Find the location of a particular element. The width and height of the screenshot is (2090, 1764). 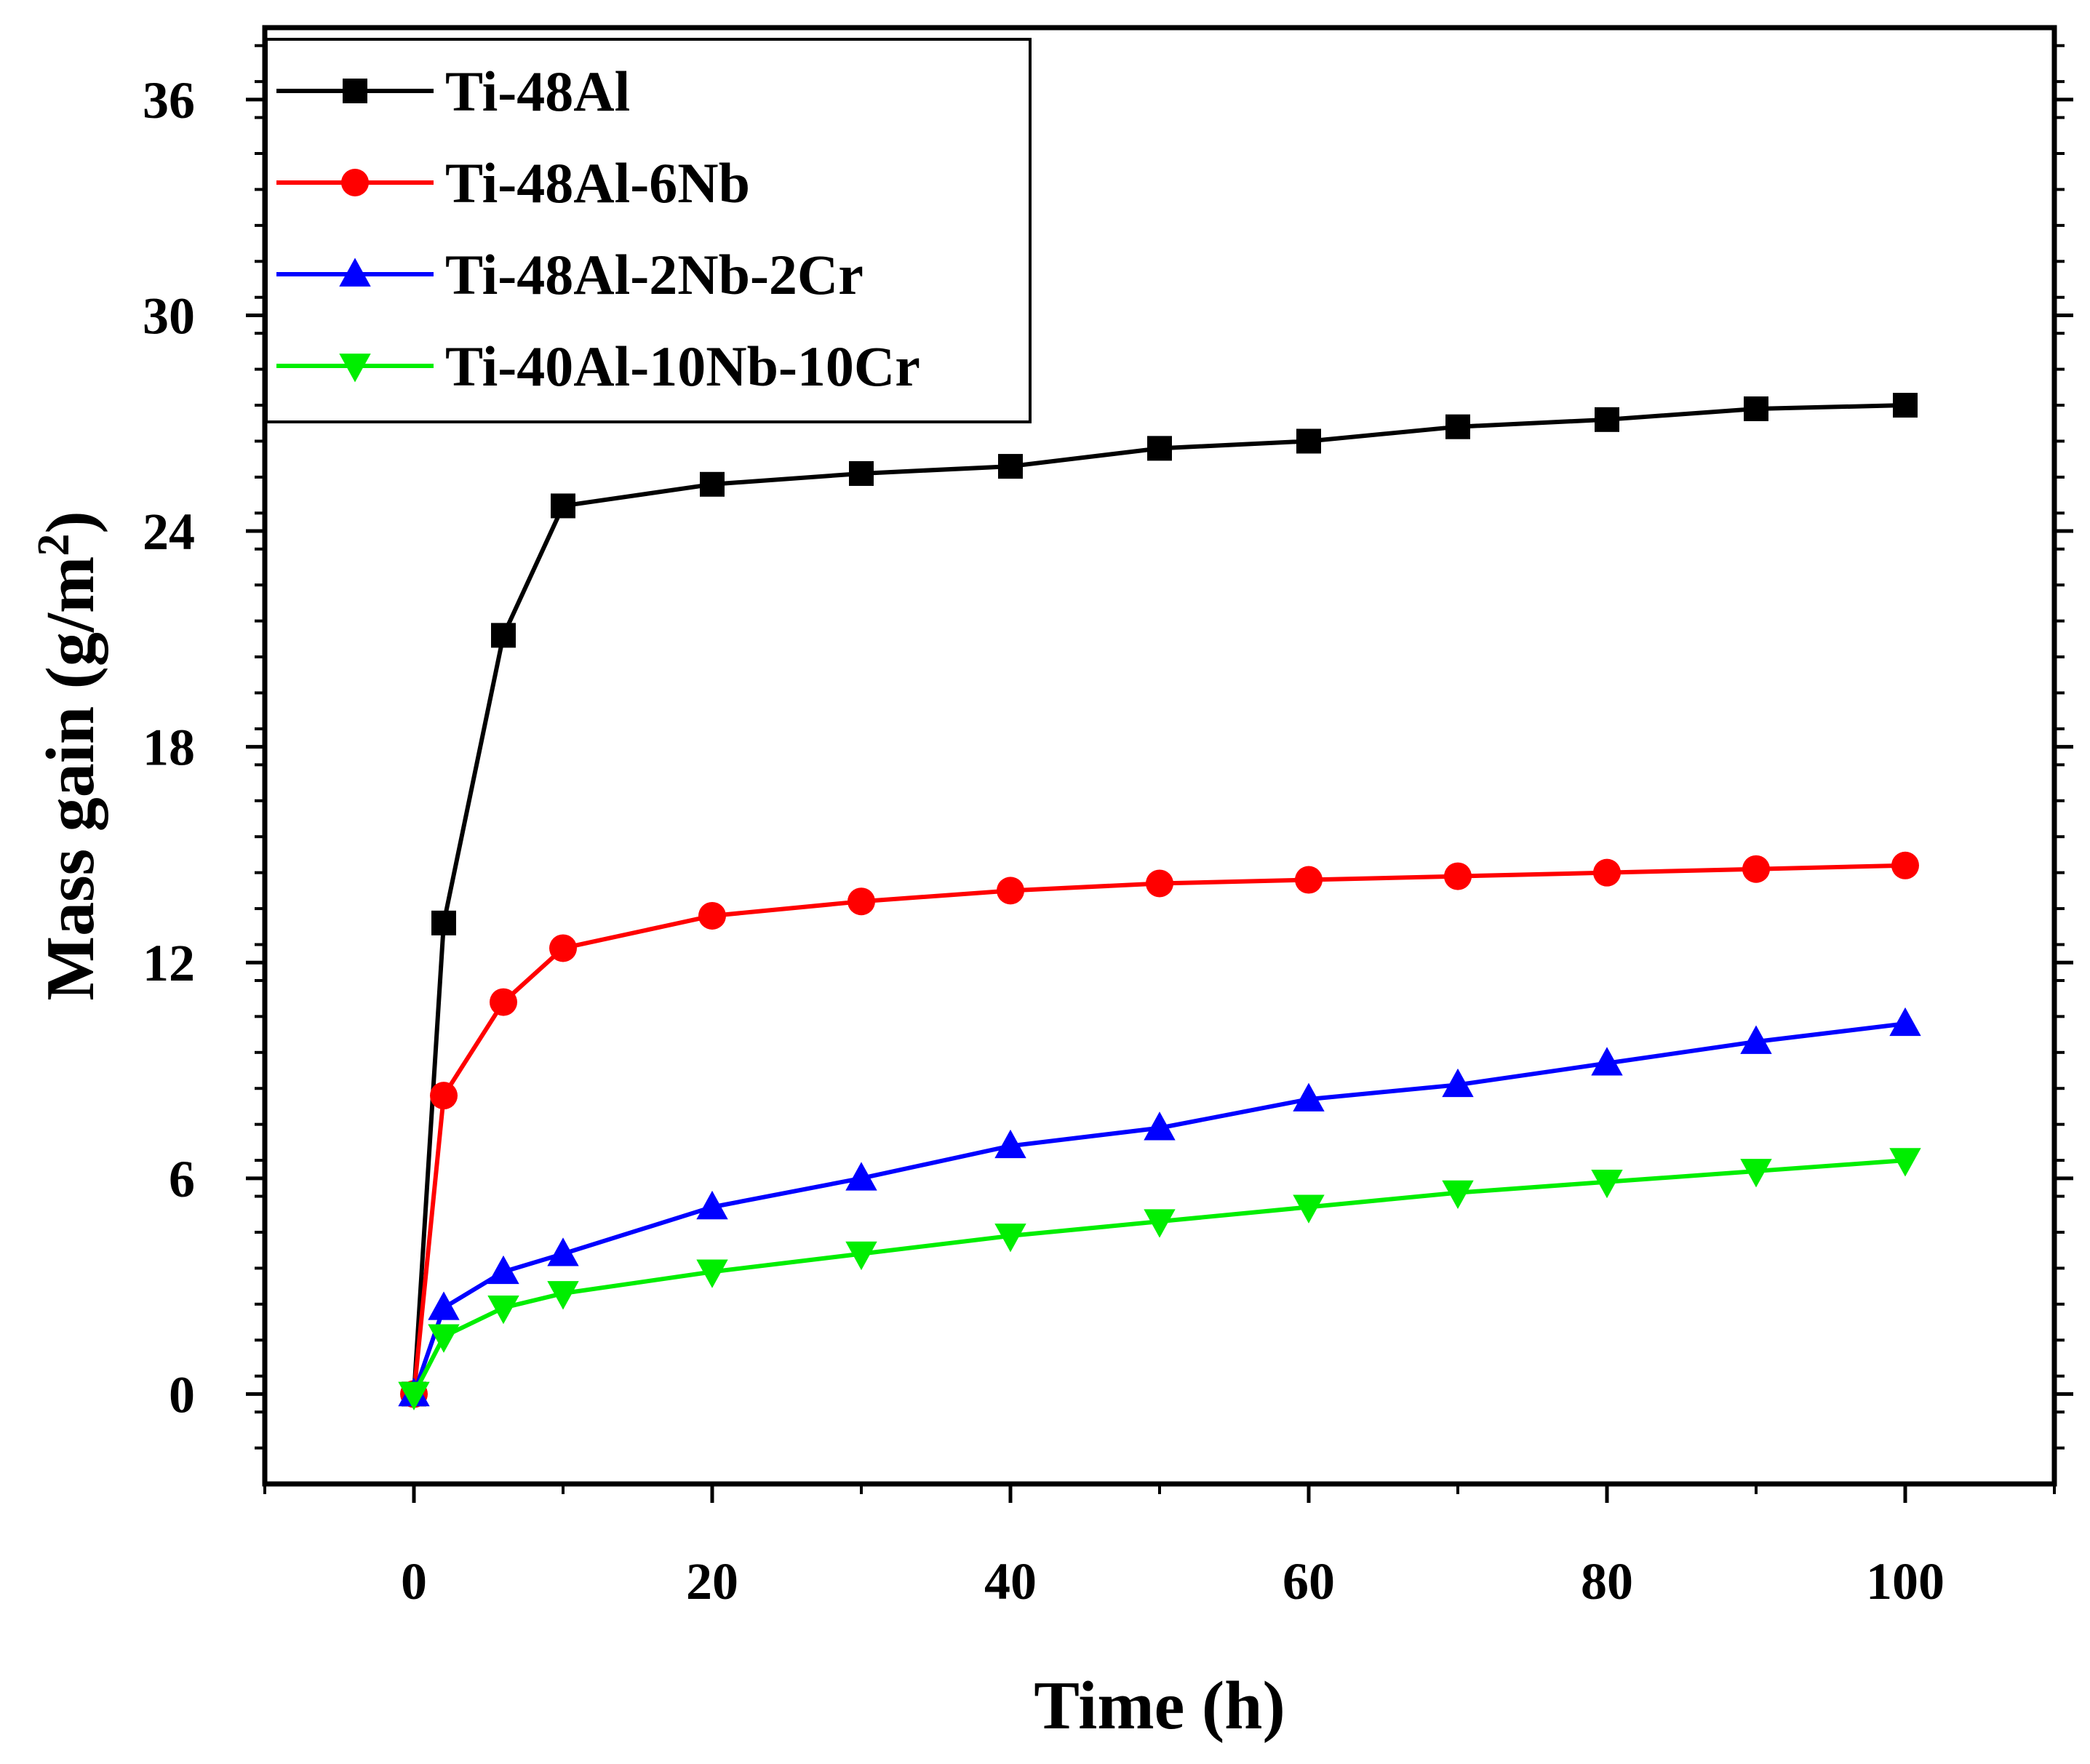

legend-entry: Ti-40Al-10Nb-10Cr is located at coordinates (598, 366).